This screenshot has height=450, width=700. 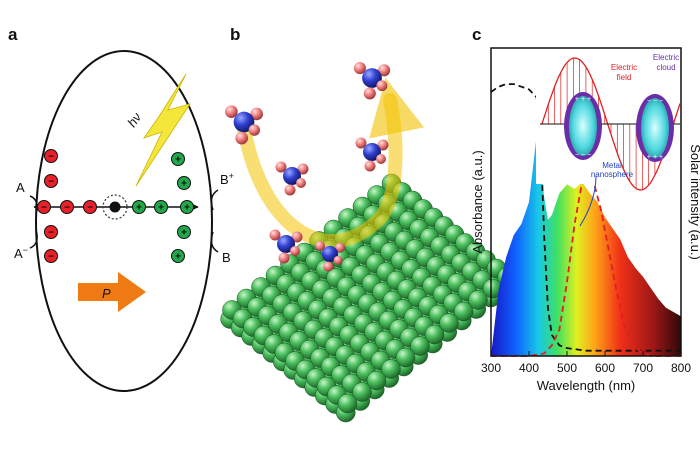 I want to click on electron-1: −, so click(x=51, y=181).